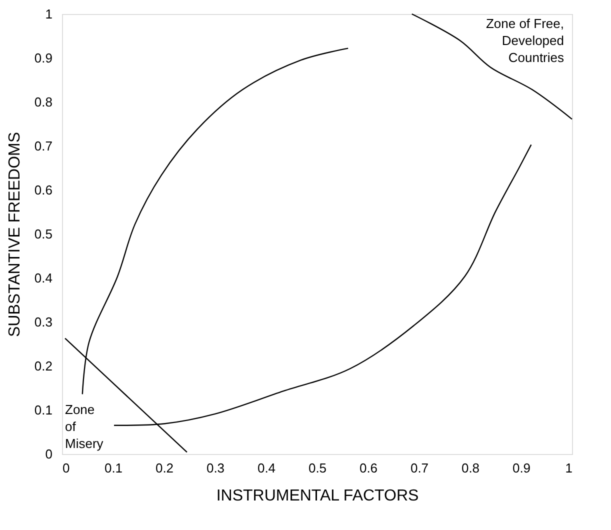 This screenshot has height=530, width=611. What do you see at coordinates (568, 468) in the screenshot?
I see `x-tick-label: 1` at bounding box center [568, 468].